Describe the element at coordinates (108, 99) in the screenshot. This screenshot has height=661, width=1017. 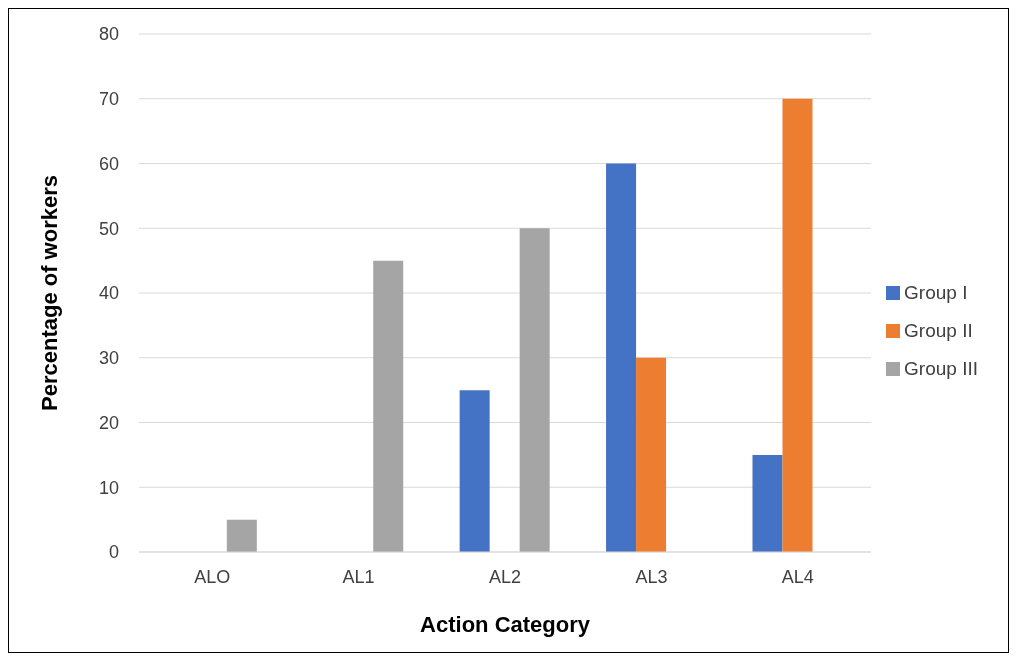
I see `y-tick-label: 70` at that location.